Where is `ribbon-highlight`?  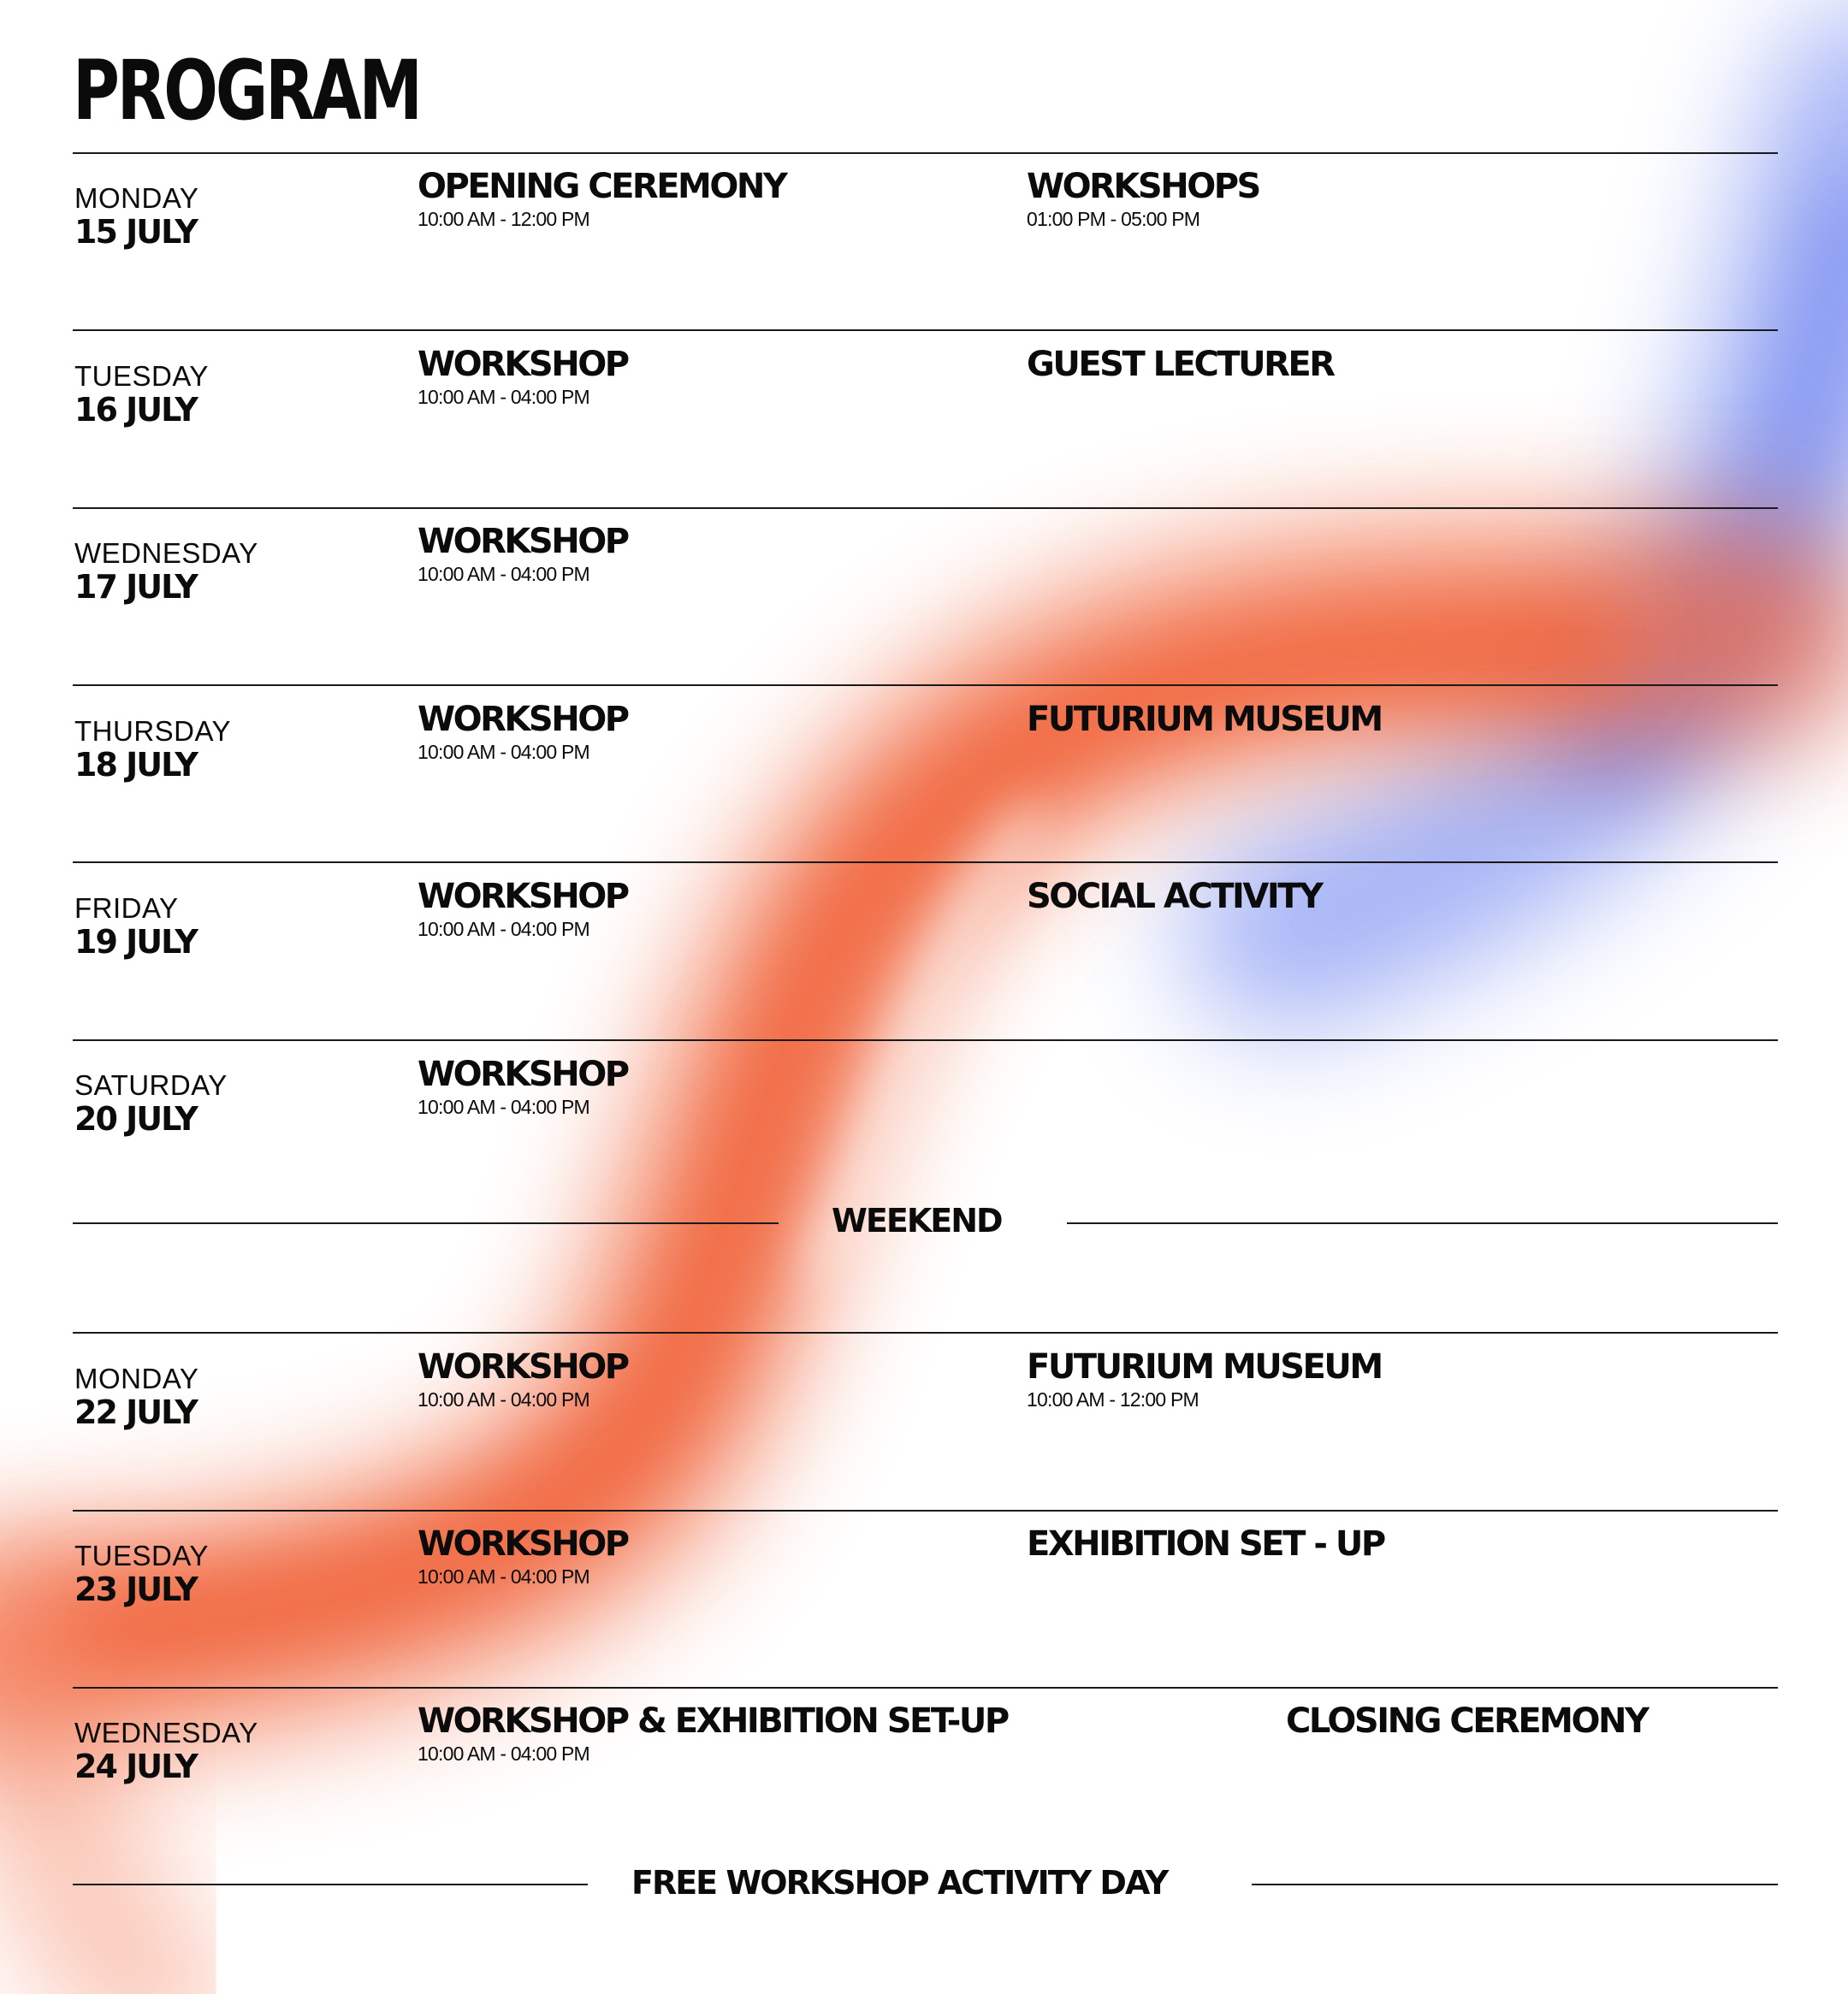 ribbon-highlight is located at coordinates (924, 1043).